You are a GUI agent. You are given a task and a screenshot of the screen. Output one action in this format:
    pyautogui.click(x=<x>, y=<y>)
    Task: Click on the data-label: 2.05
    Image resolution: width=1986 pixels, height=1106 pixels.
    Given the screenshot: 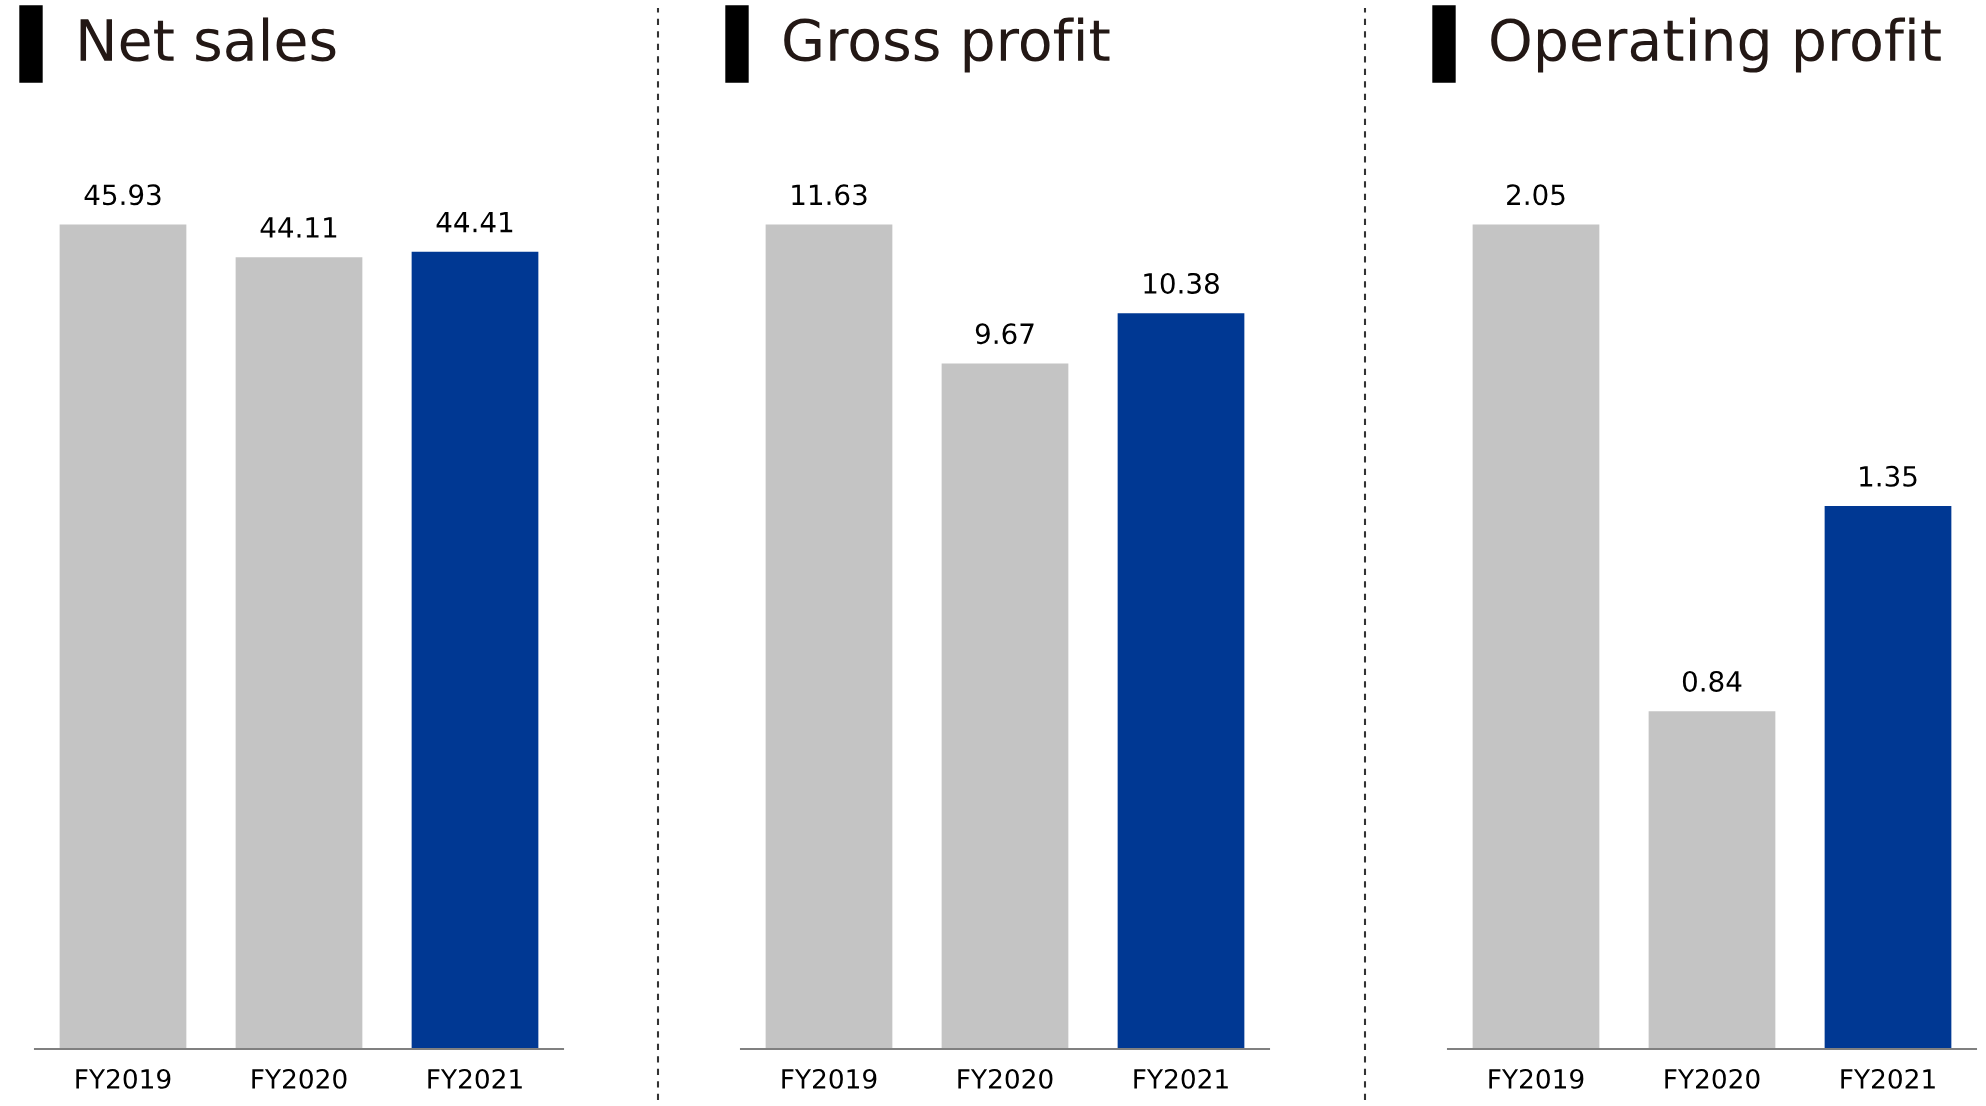 What is the action you would take?
    pyautogui.click(x=1536, y=195)
    